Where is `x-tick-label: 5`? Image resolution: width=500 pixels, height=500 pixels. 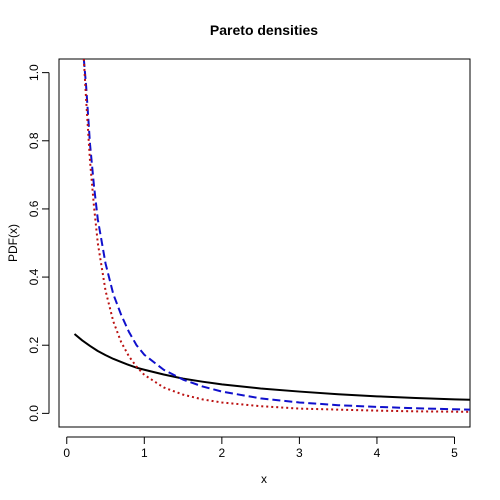 x-tick-label: 5 is located at coordinates (454, 453).